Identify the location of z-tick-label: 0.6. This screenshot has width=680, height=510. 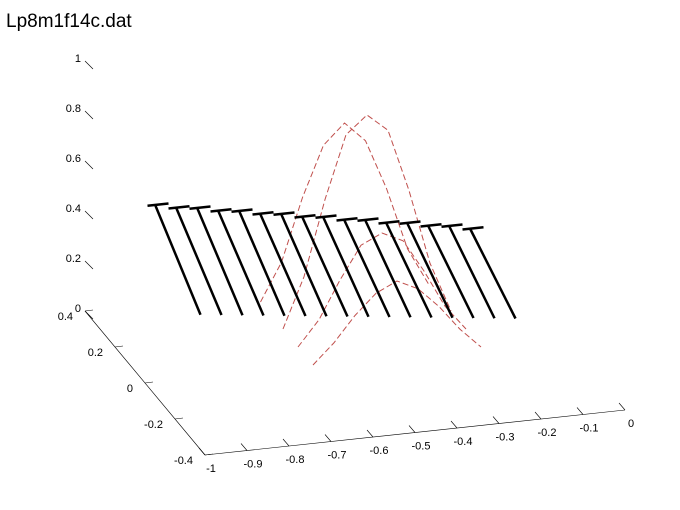
(73, 159).